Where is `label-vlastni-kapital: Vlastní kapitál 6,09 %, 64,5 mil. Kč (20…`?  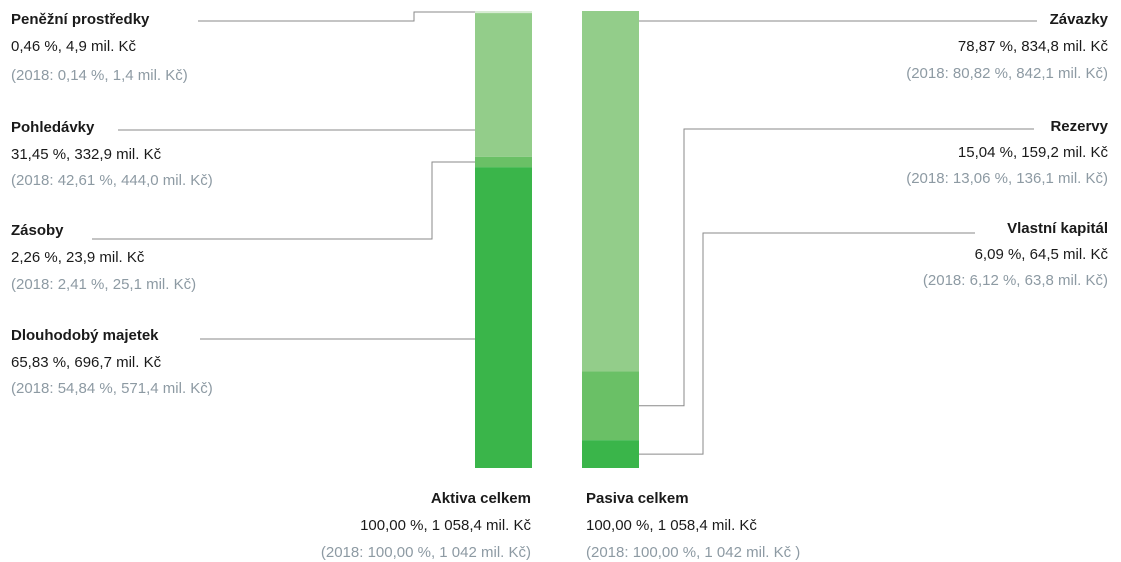
label-vlastni-kapital: Vlastní kapitál 6,09 %, 64,5 mil. Kč (20… is located at coordinates (1016, 254).